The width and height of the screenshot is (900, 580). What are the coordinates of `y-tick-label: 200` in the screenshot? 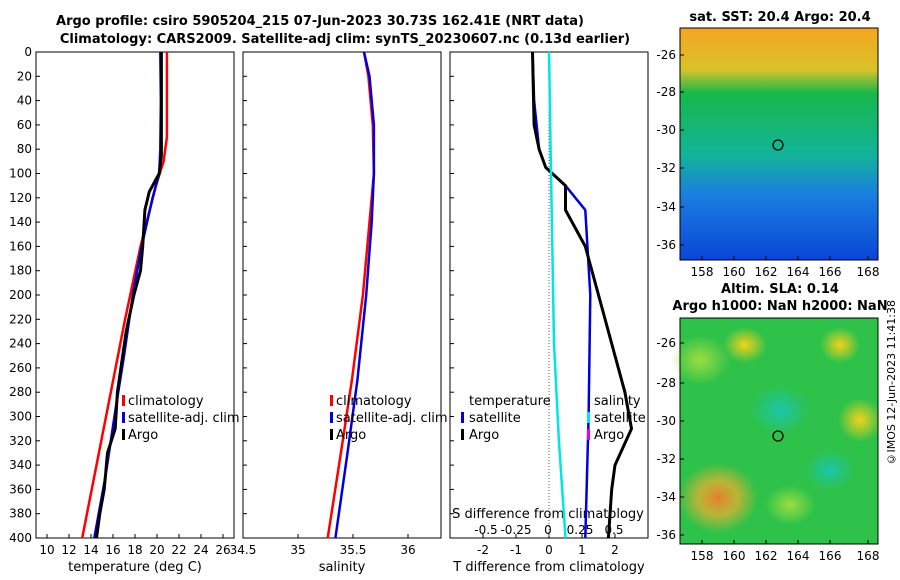 It's located at (20, 295).